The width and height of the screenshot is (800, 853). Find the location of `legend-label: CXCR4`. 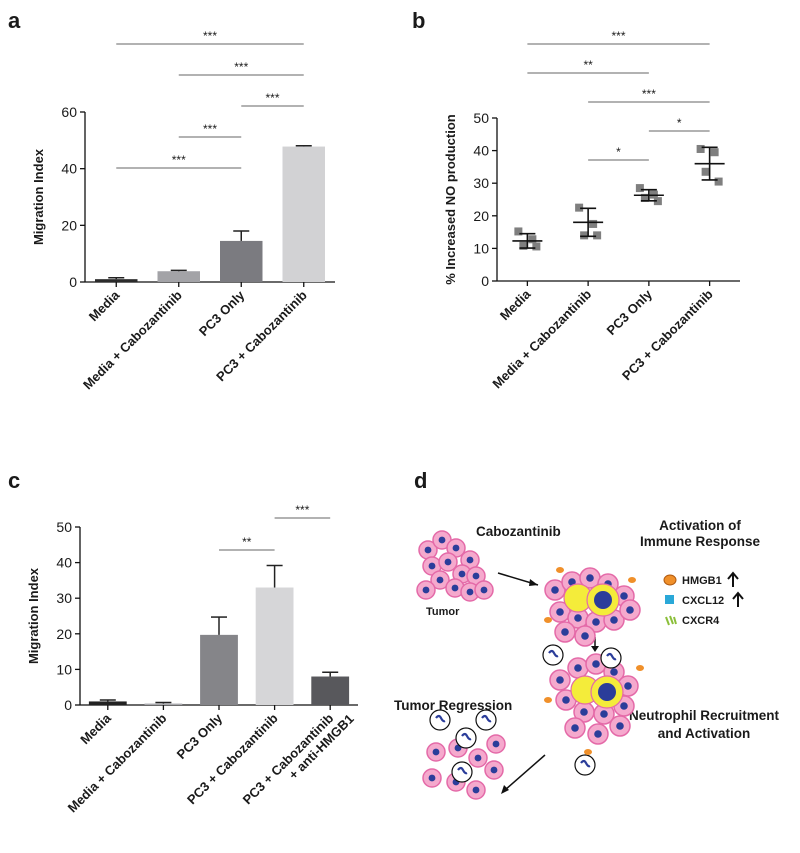

legend-label: CXCR4 is located at coordinates (701, 621).